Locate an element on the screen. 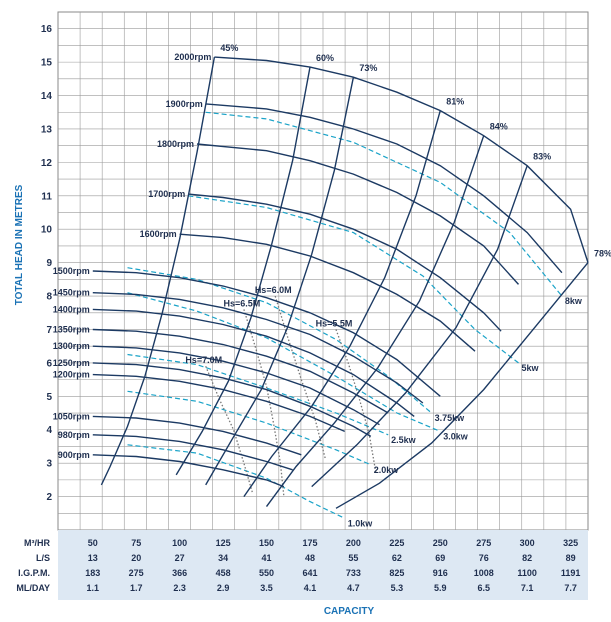 The image size is (611, 622). capacity-cell: 1.7 is located at coordinates (136, 588).